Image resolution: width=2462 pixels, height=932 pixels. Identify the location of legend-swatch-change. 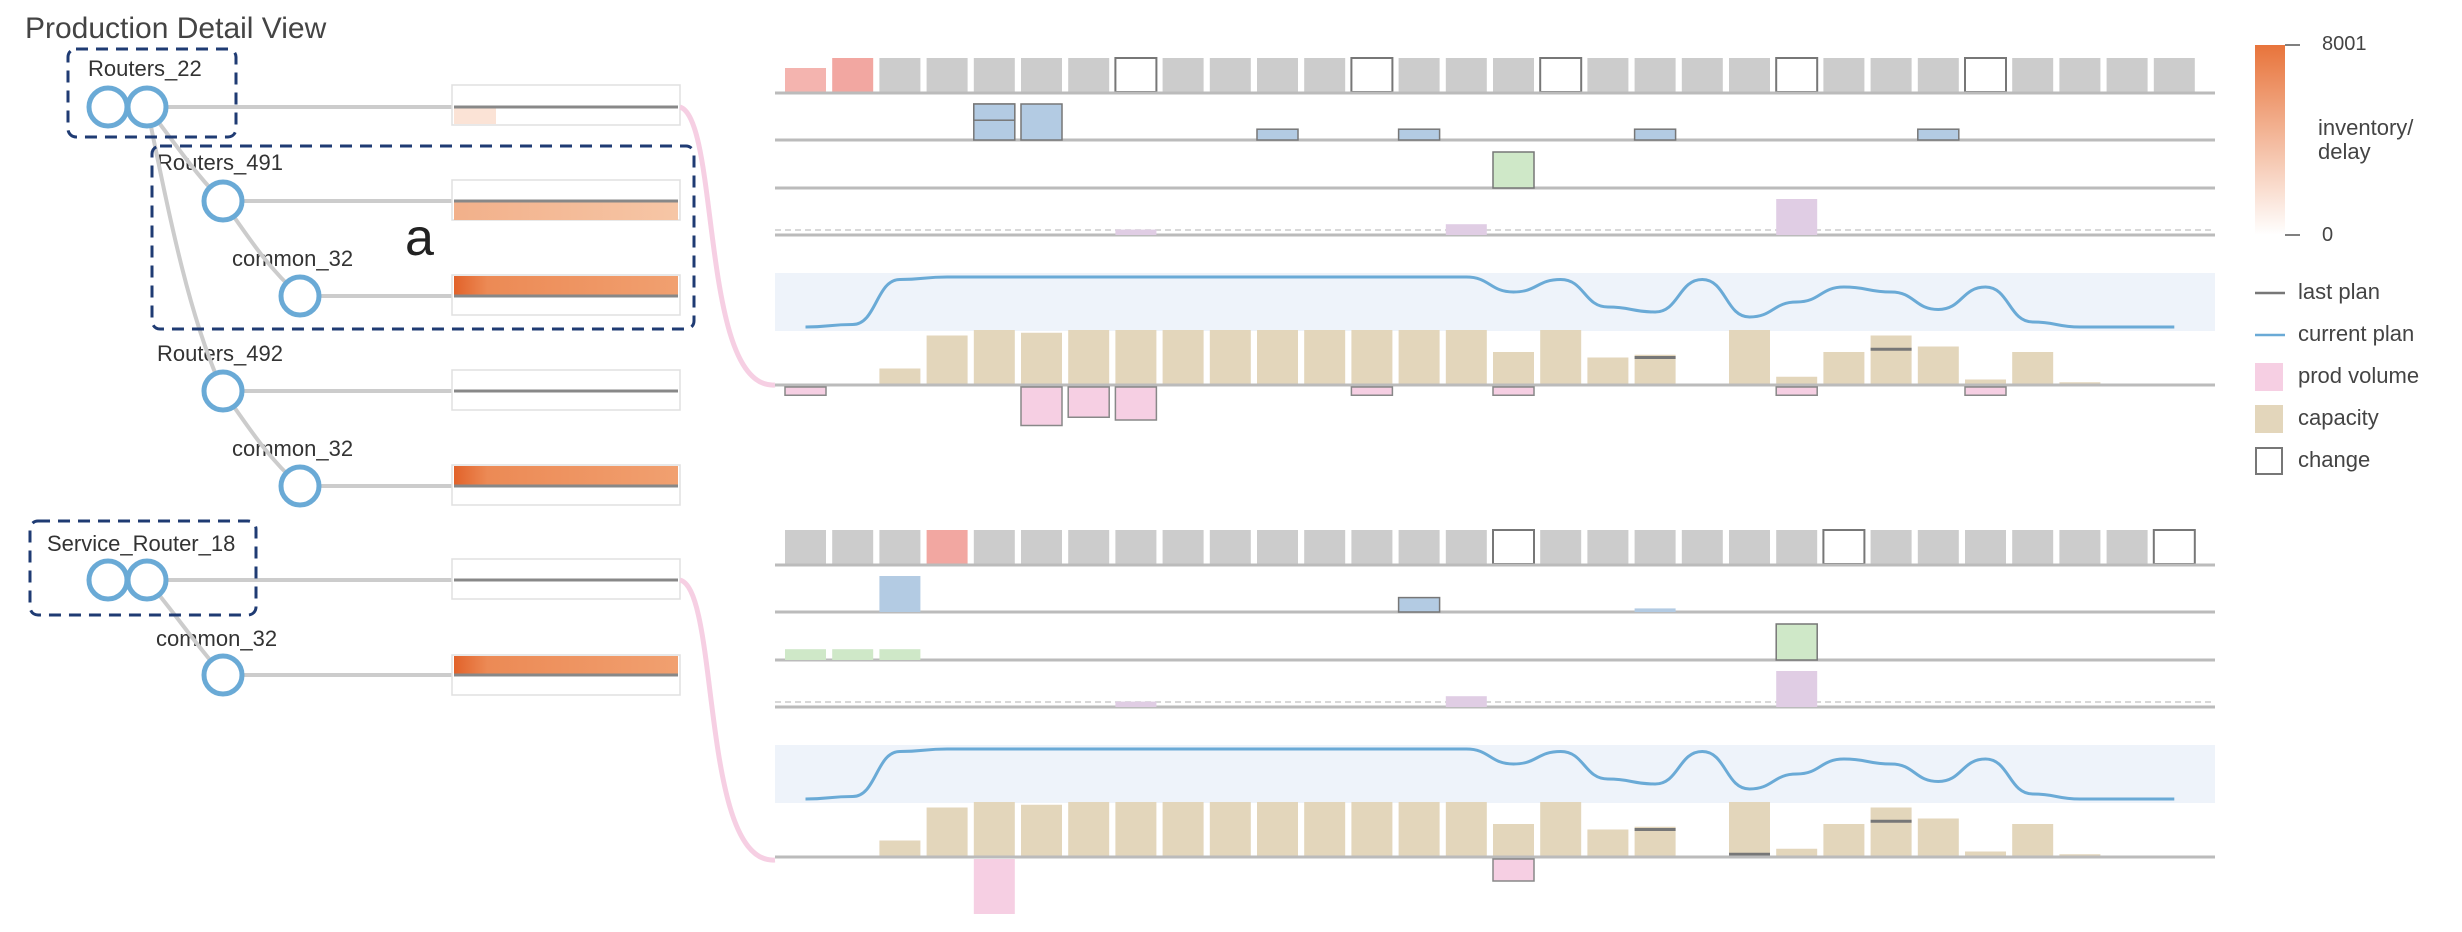
(2269, 461).